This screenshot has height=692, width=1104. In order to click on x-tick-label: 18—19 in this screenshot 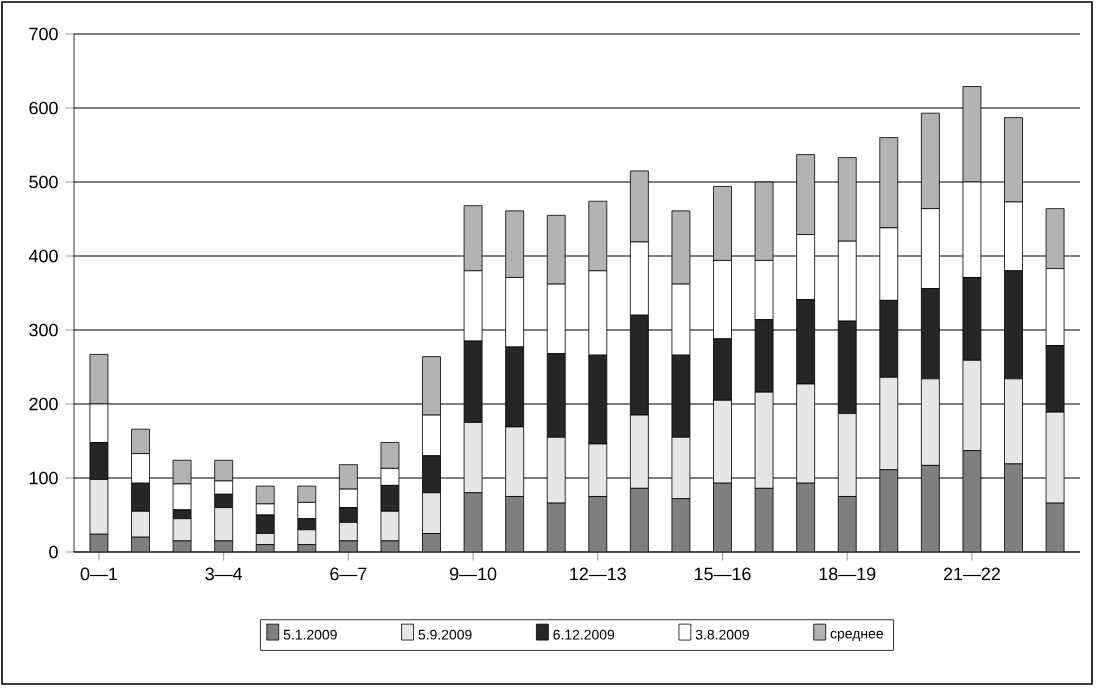, I will do `click(847, 574)`.